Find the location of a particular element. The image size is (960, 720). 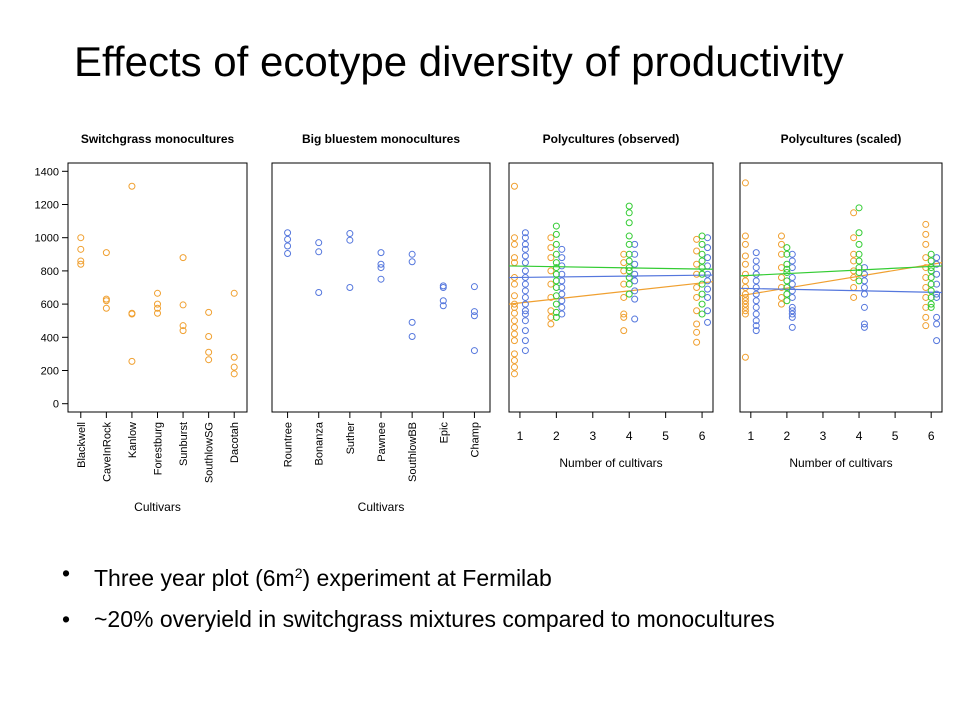

y-tick-label: 400 is located at coordinates (50, 338).